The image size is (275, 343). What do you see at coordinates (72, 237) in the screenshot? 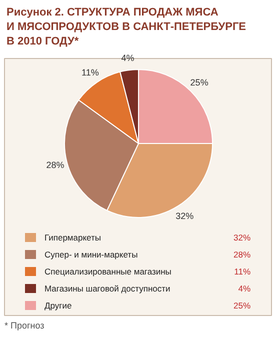
I see `legend-label: Гипермаркеты` at bounding box center [72, 237].